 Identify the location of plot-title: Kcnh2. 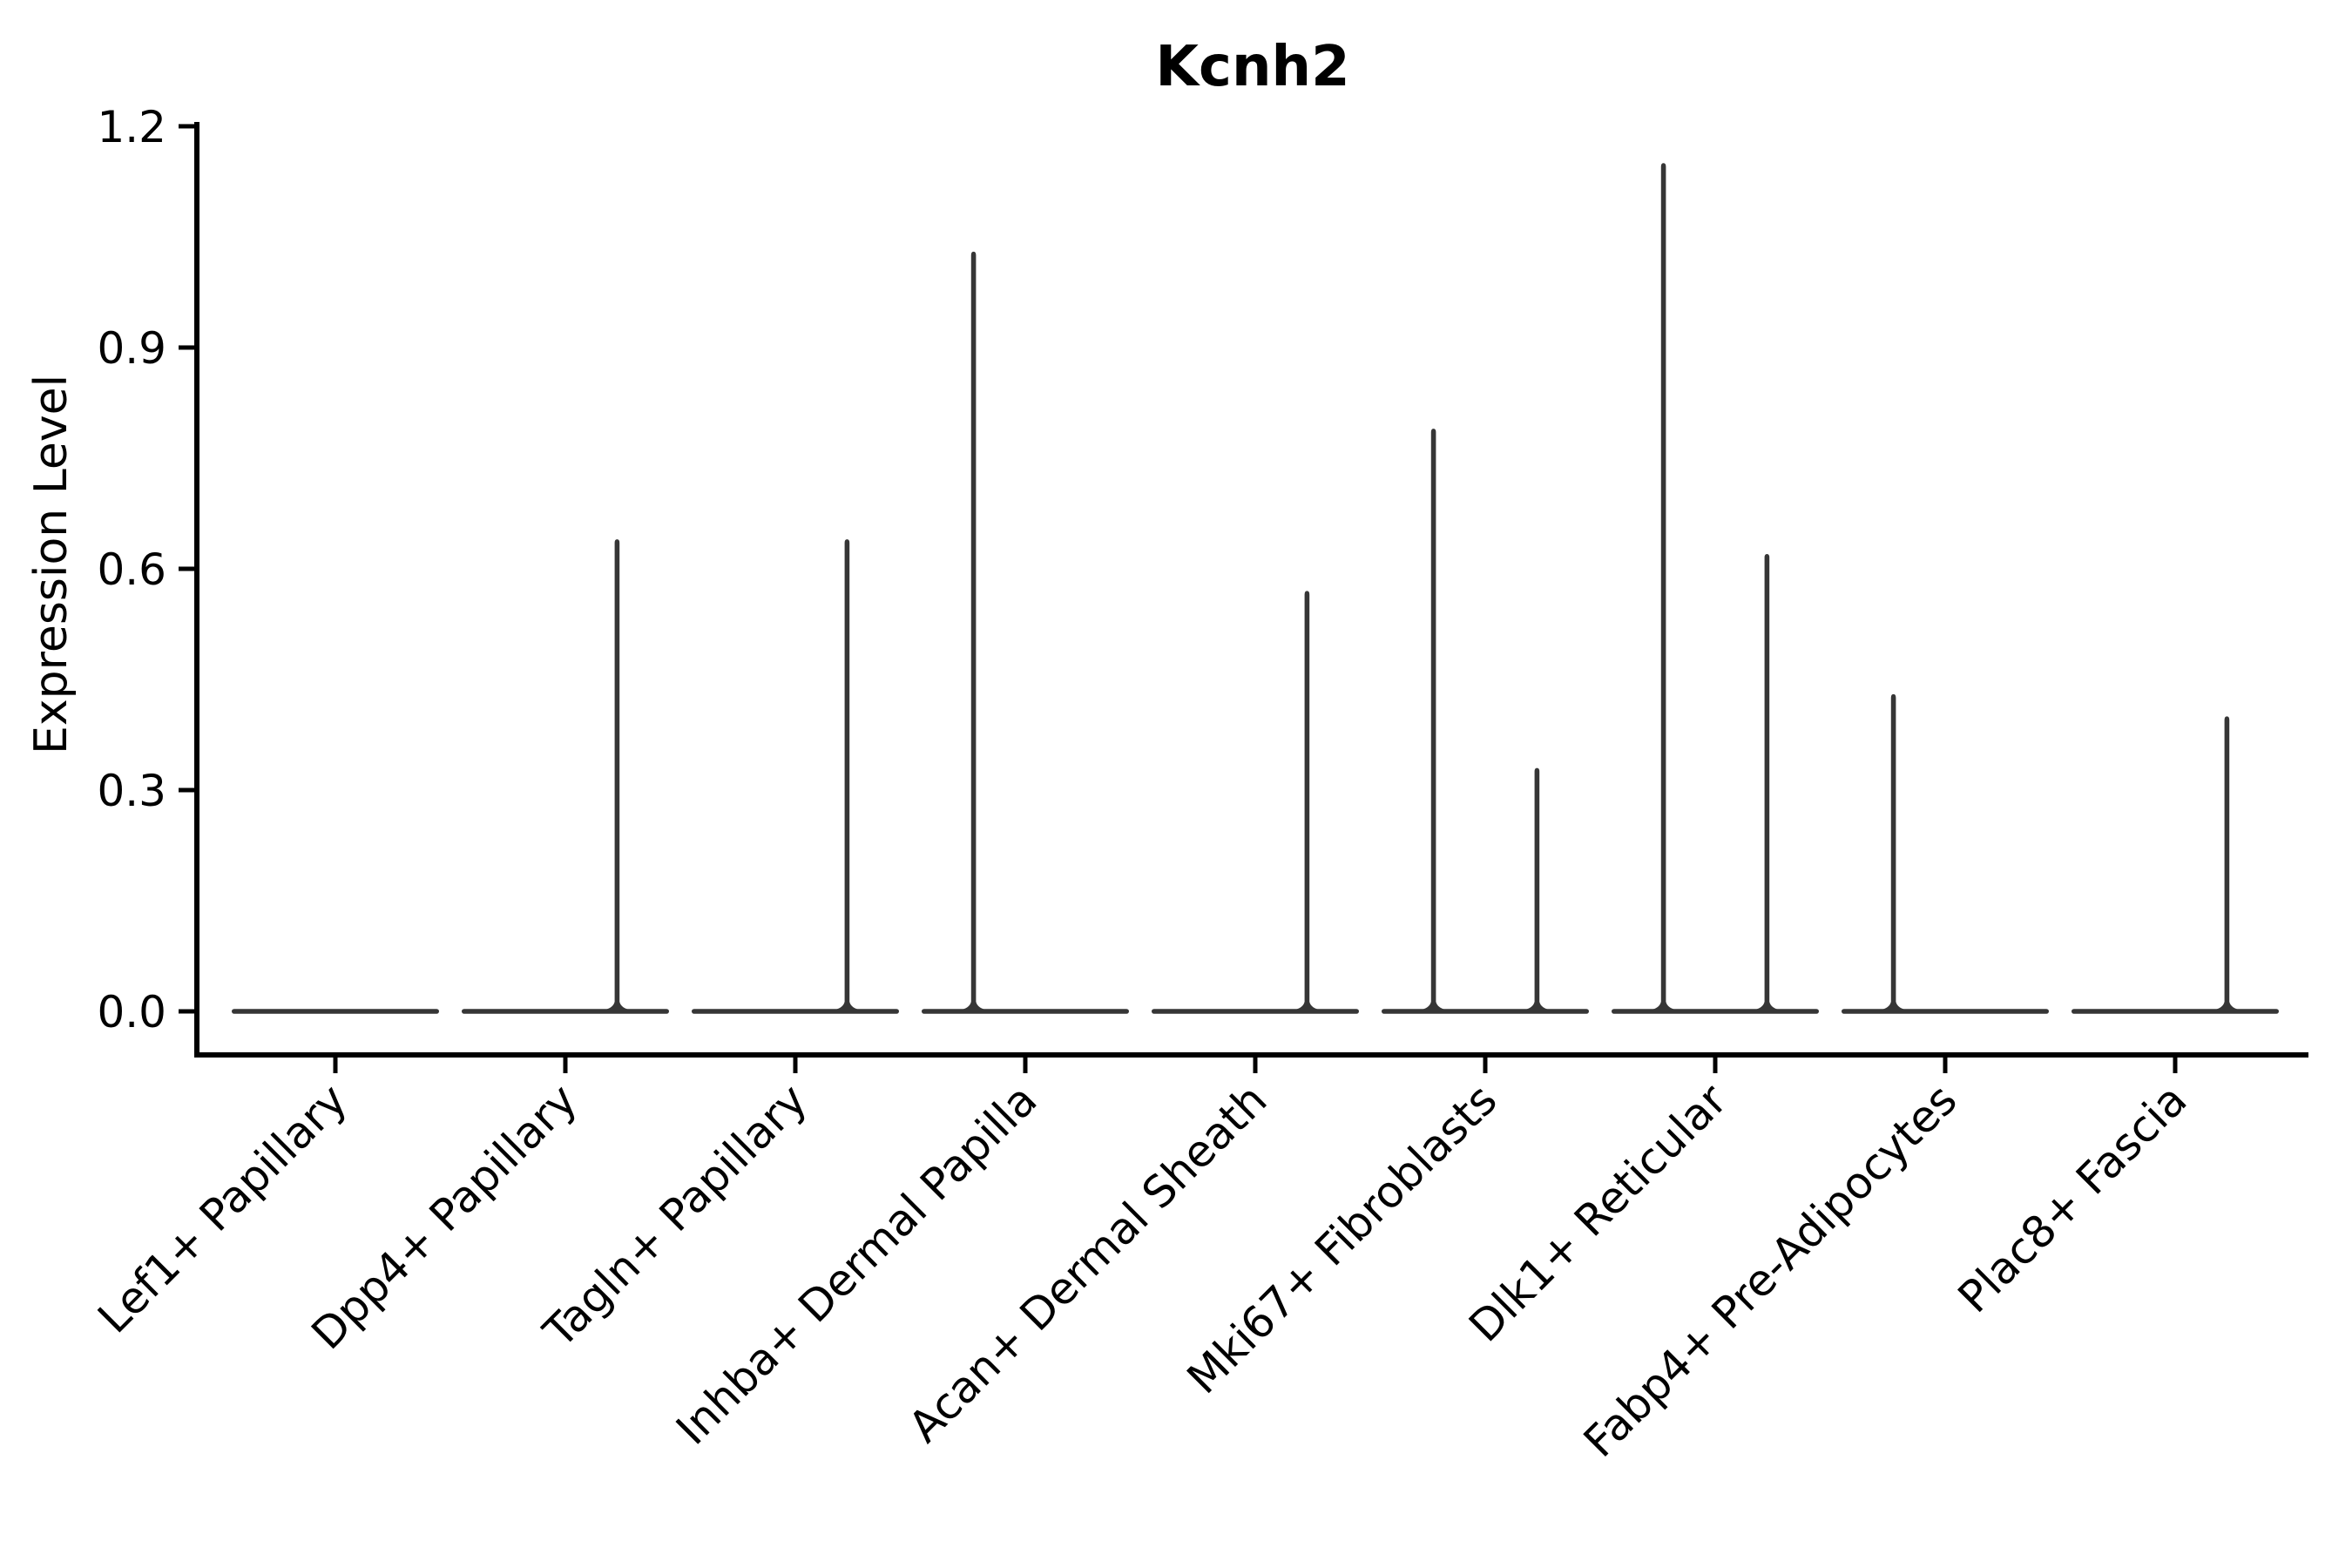
(1252, 67).